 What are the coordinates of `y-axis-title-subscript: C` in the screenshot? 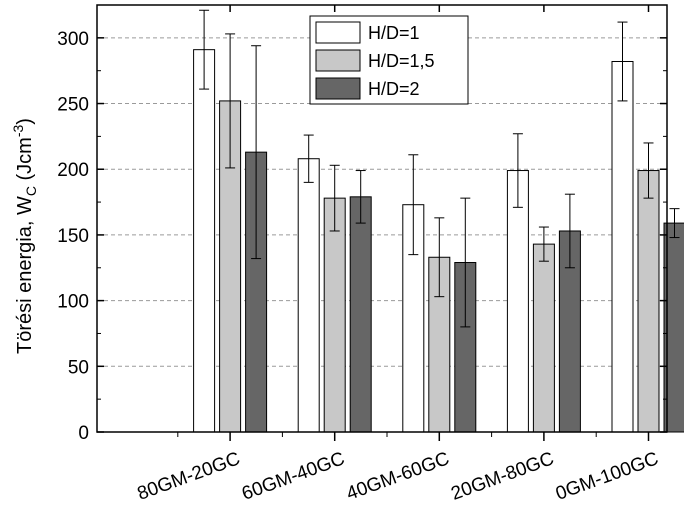 It's located at (31, 191).